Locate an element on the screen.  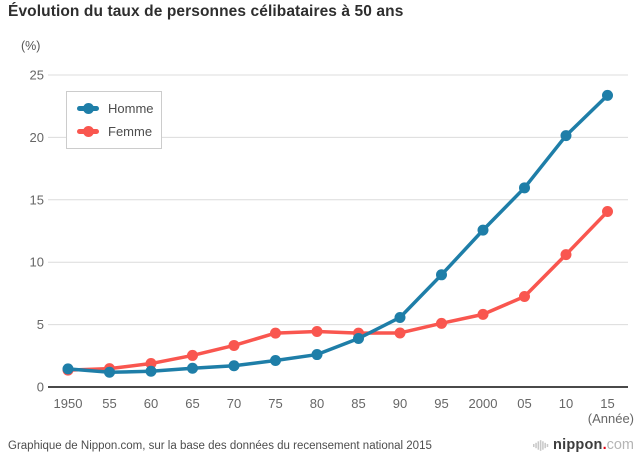
x-axis-unit-label: (Année) is located at coordinates (611, 418).